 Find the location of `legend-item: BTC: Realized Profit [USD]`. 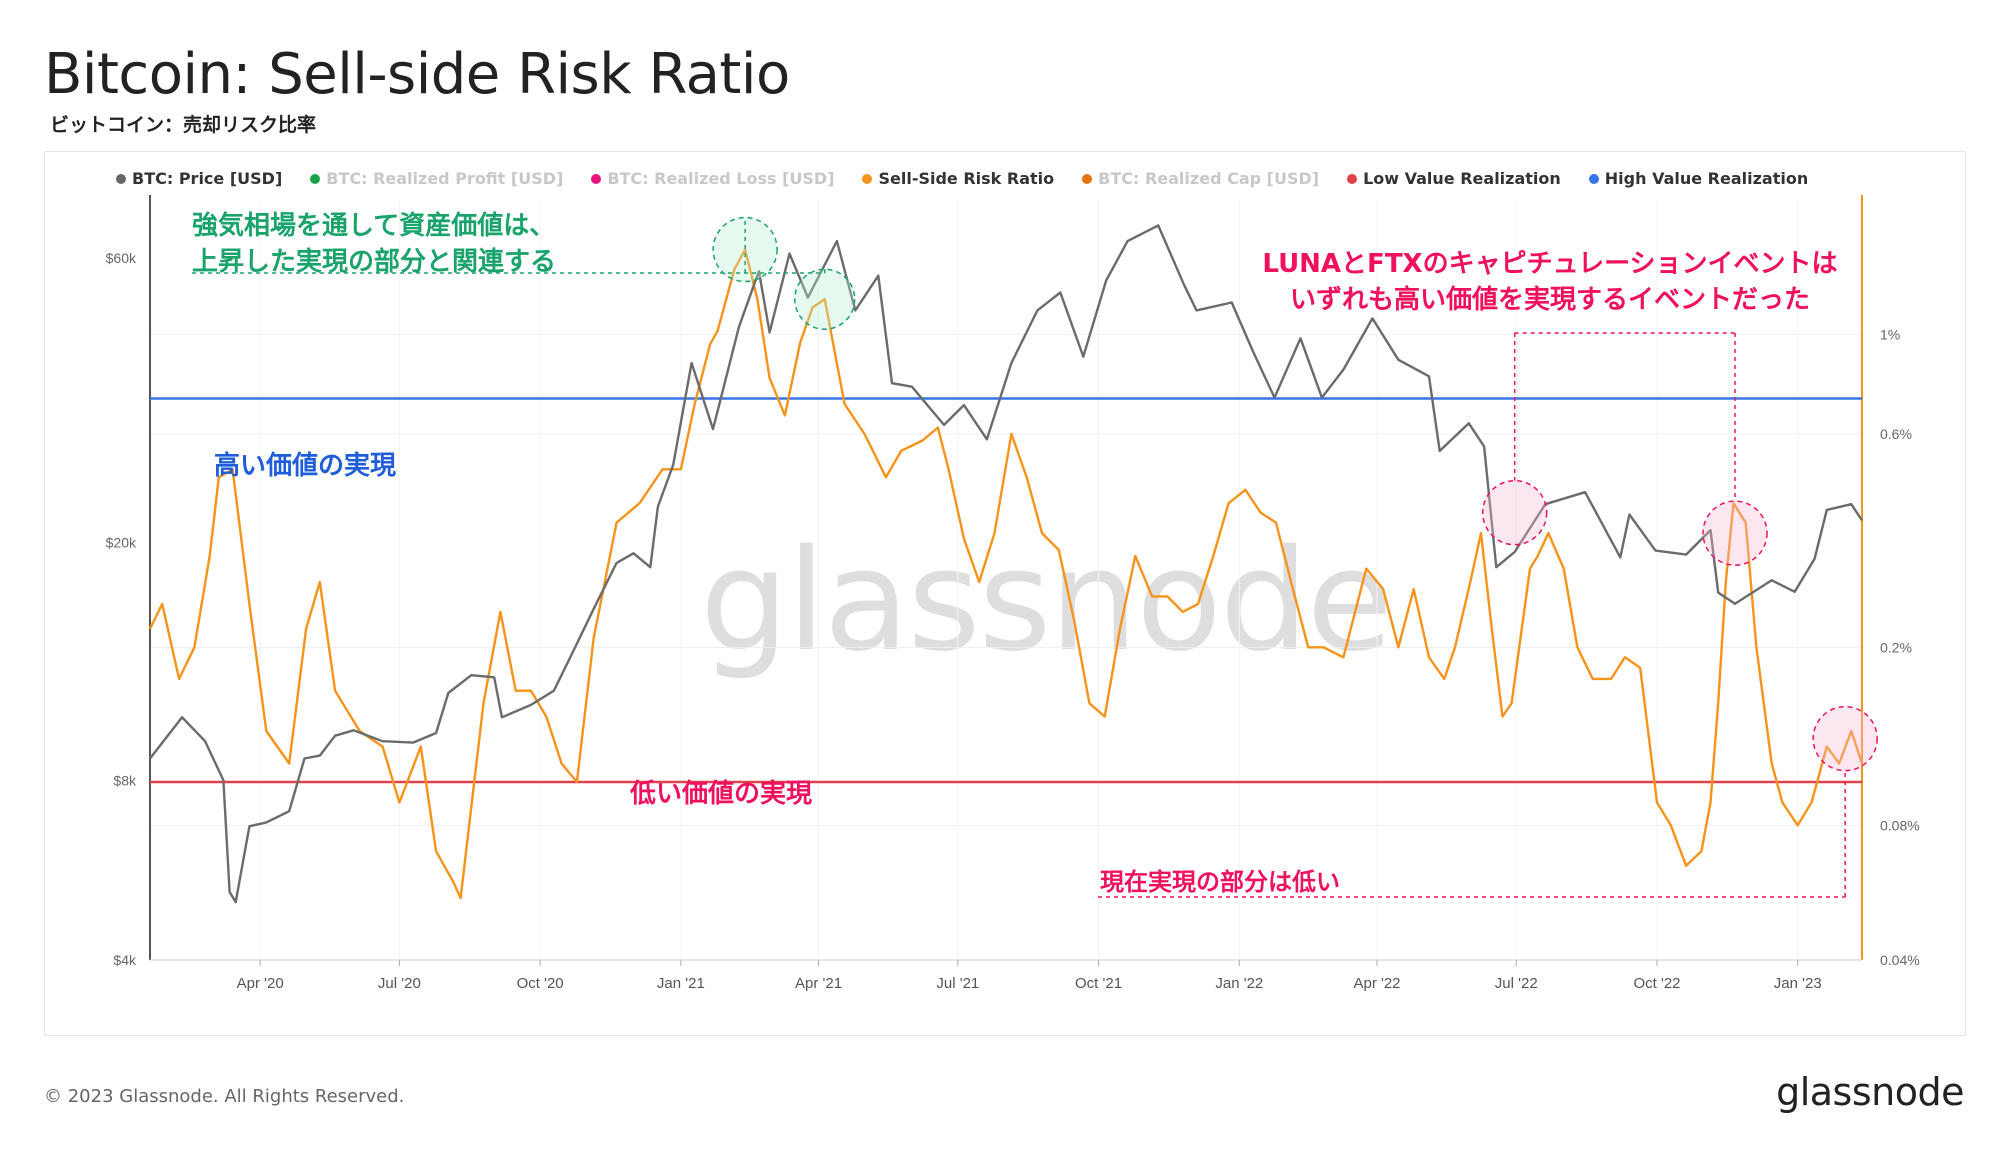

legend-item: BTC: Realized Profit [USD] is located at coordinates (436, 178).